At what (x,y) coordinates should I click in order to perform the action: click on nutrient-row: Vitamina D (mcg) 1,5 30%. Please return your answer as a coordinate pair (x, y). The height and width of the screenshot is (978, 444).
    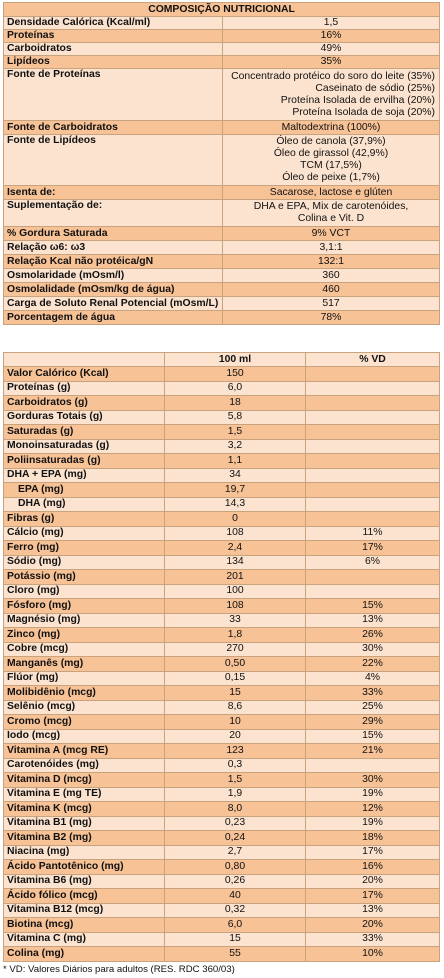
    Looking at the image, I should click on (221, 780).